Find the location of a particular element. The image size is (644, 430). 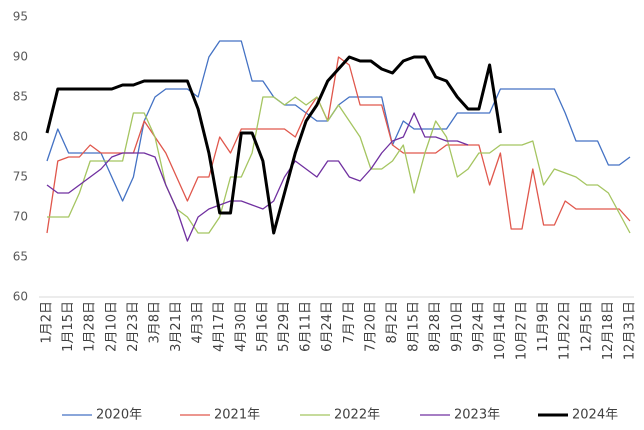

x-tick-label: 9月24日 is located at coordinates (478, 326).